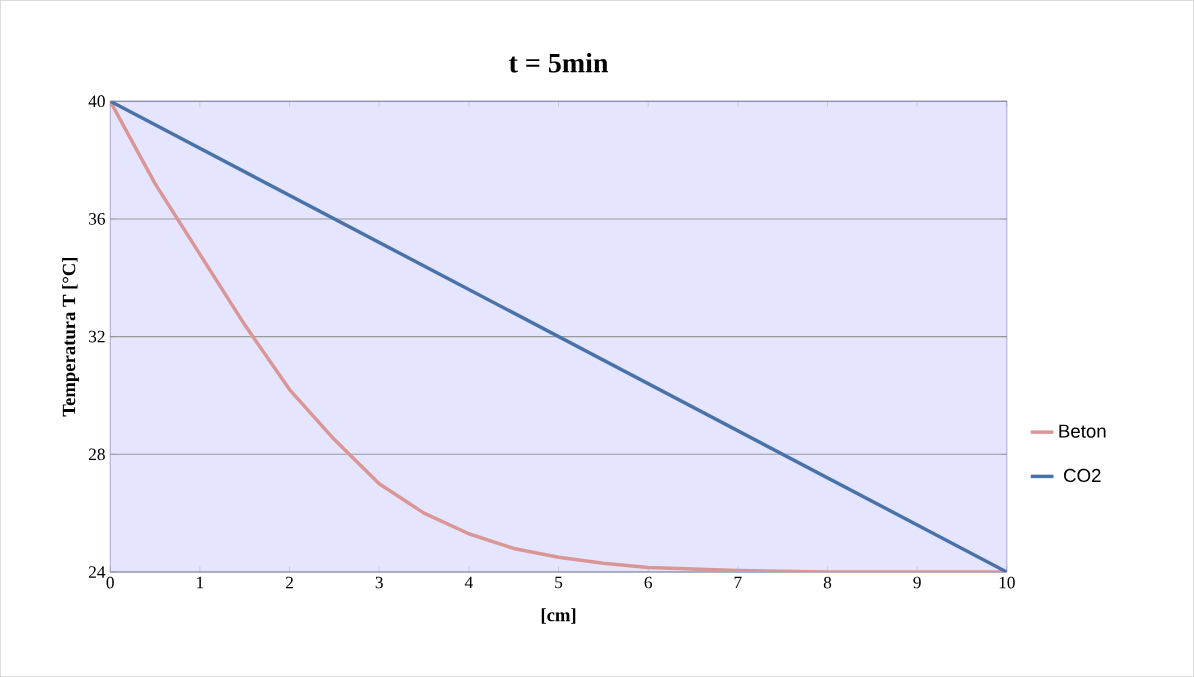 This screenshot has width=1194, height=677. I want to click on x-tick-label: 9, so click(917, 582).